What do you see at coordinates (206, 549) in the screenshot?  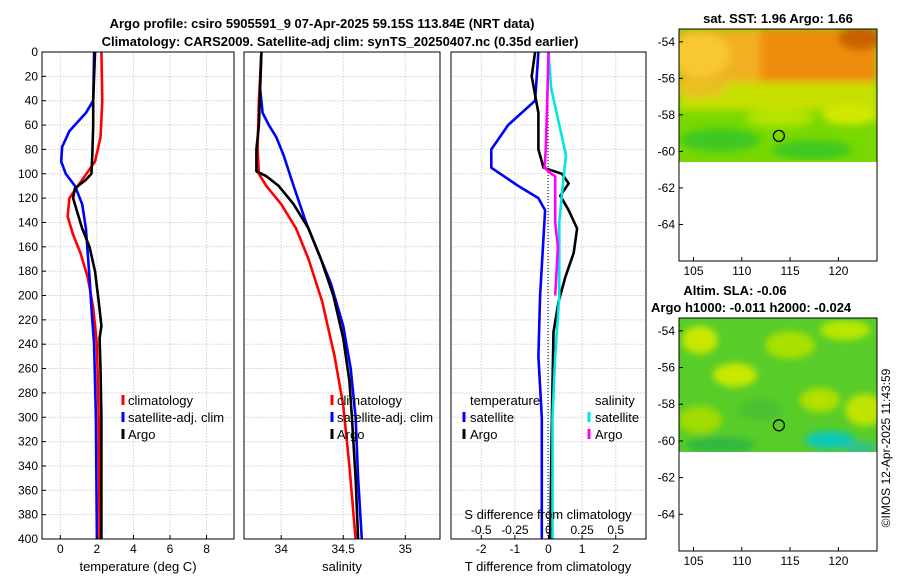 I see `x-tick-label: 8` at bounding box center [206, 549].